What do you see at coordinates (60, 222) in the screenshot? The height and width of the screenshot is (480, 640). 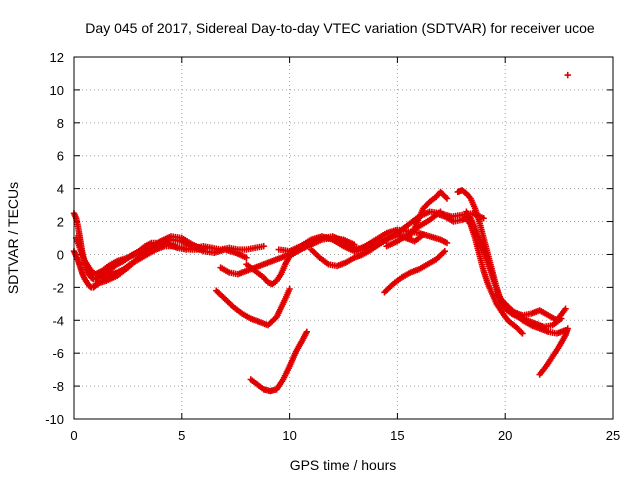 I see `y-tick-label: 2` at bounding box center [60, 222].